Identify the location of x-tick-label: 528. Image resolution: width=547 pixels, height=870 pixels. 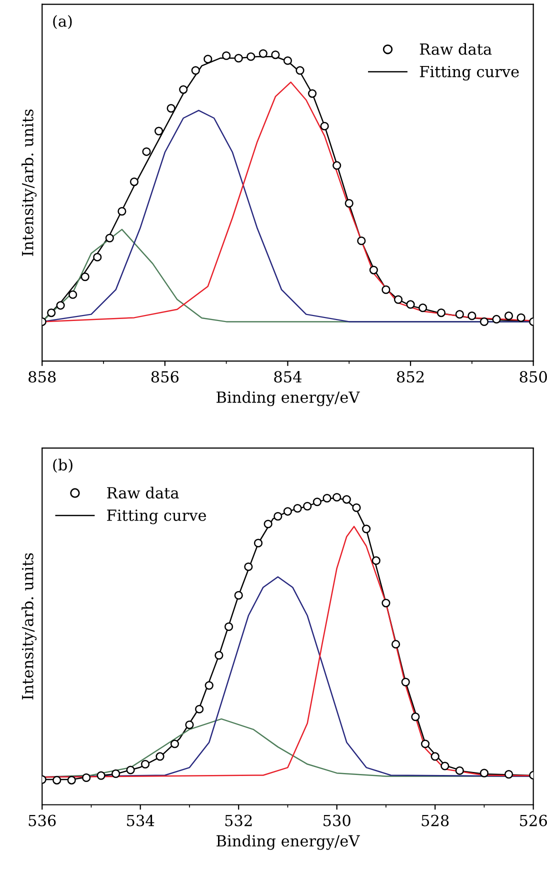
(435, 820).